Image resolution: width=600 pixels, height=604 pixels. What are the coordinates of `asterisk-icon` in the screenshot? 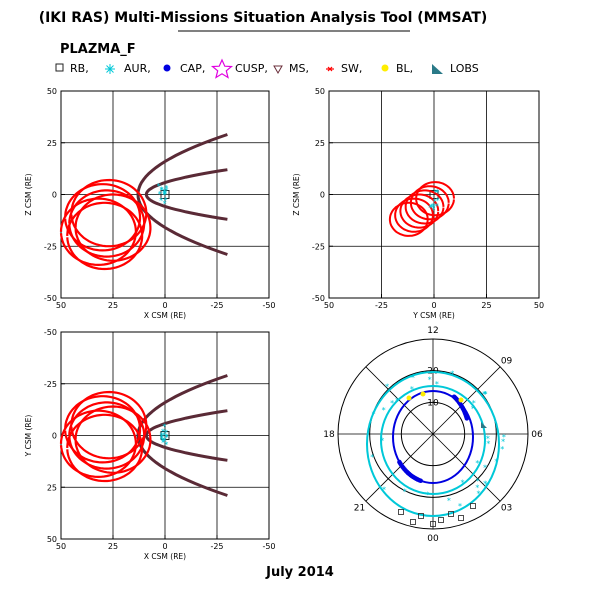 It's located at (110, 69).